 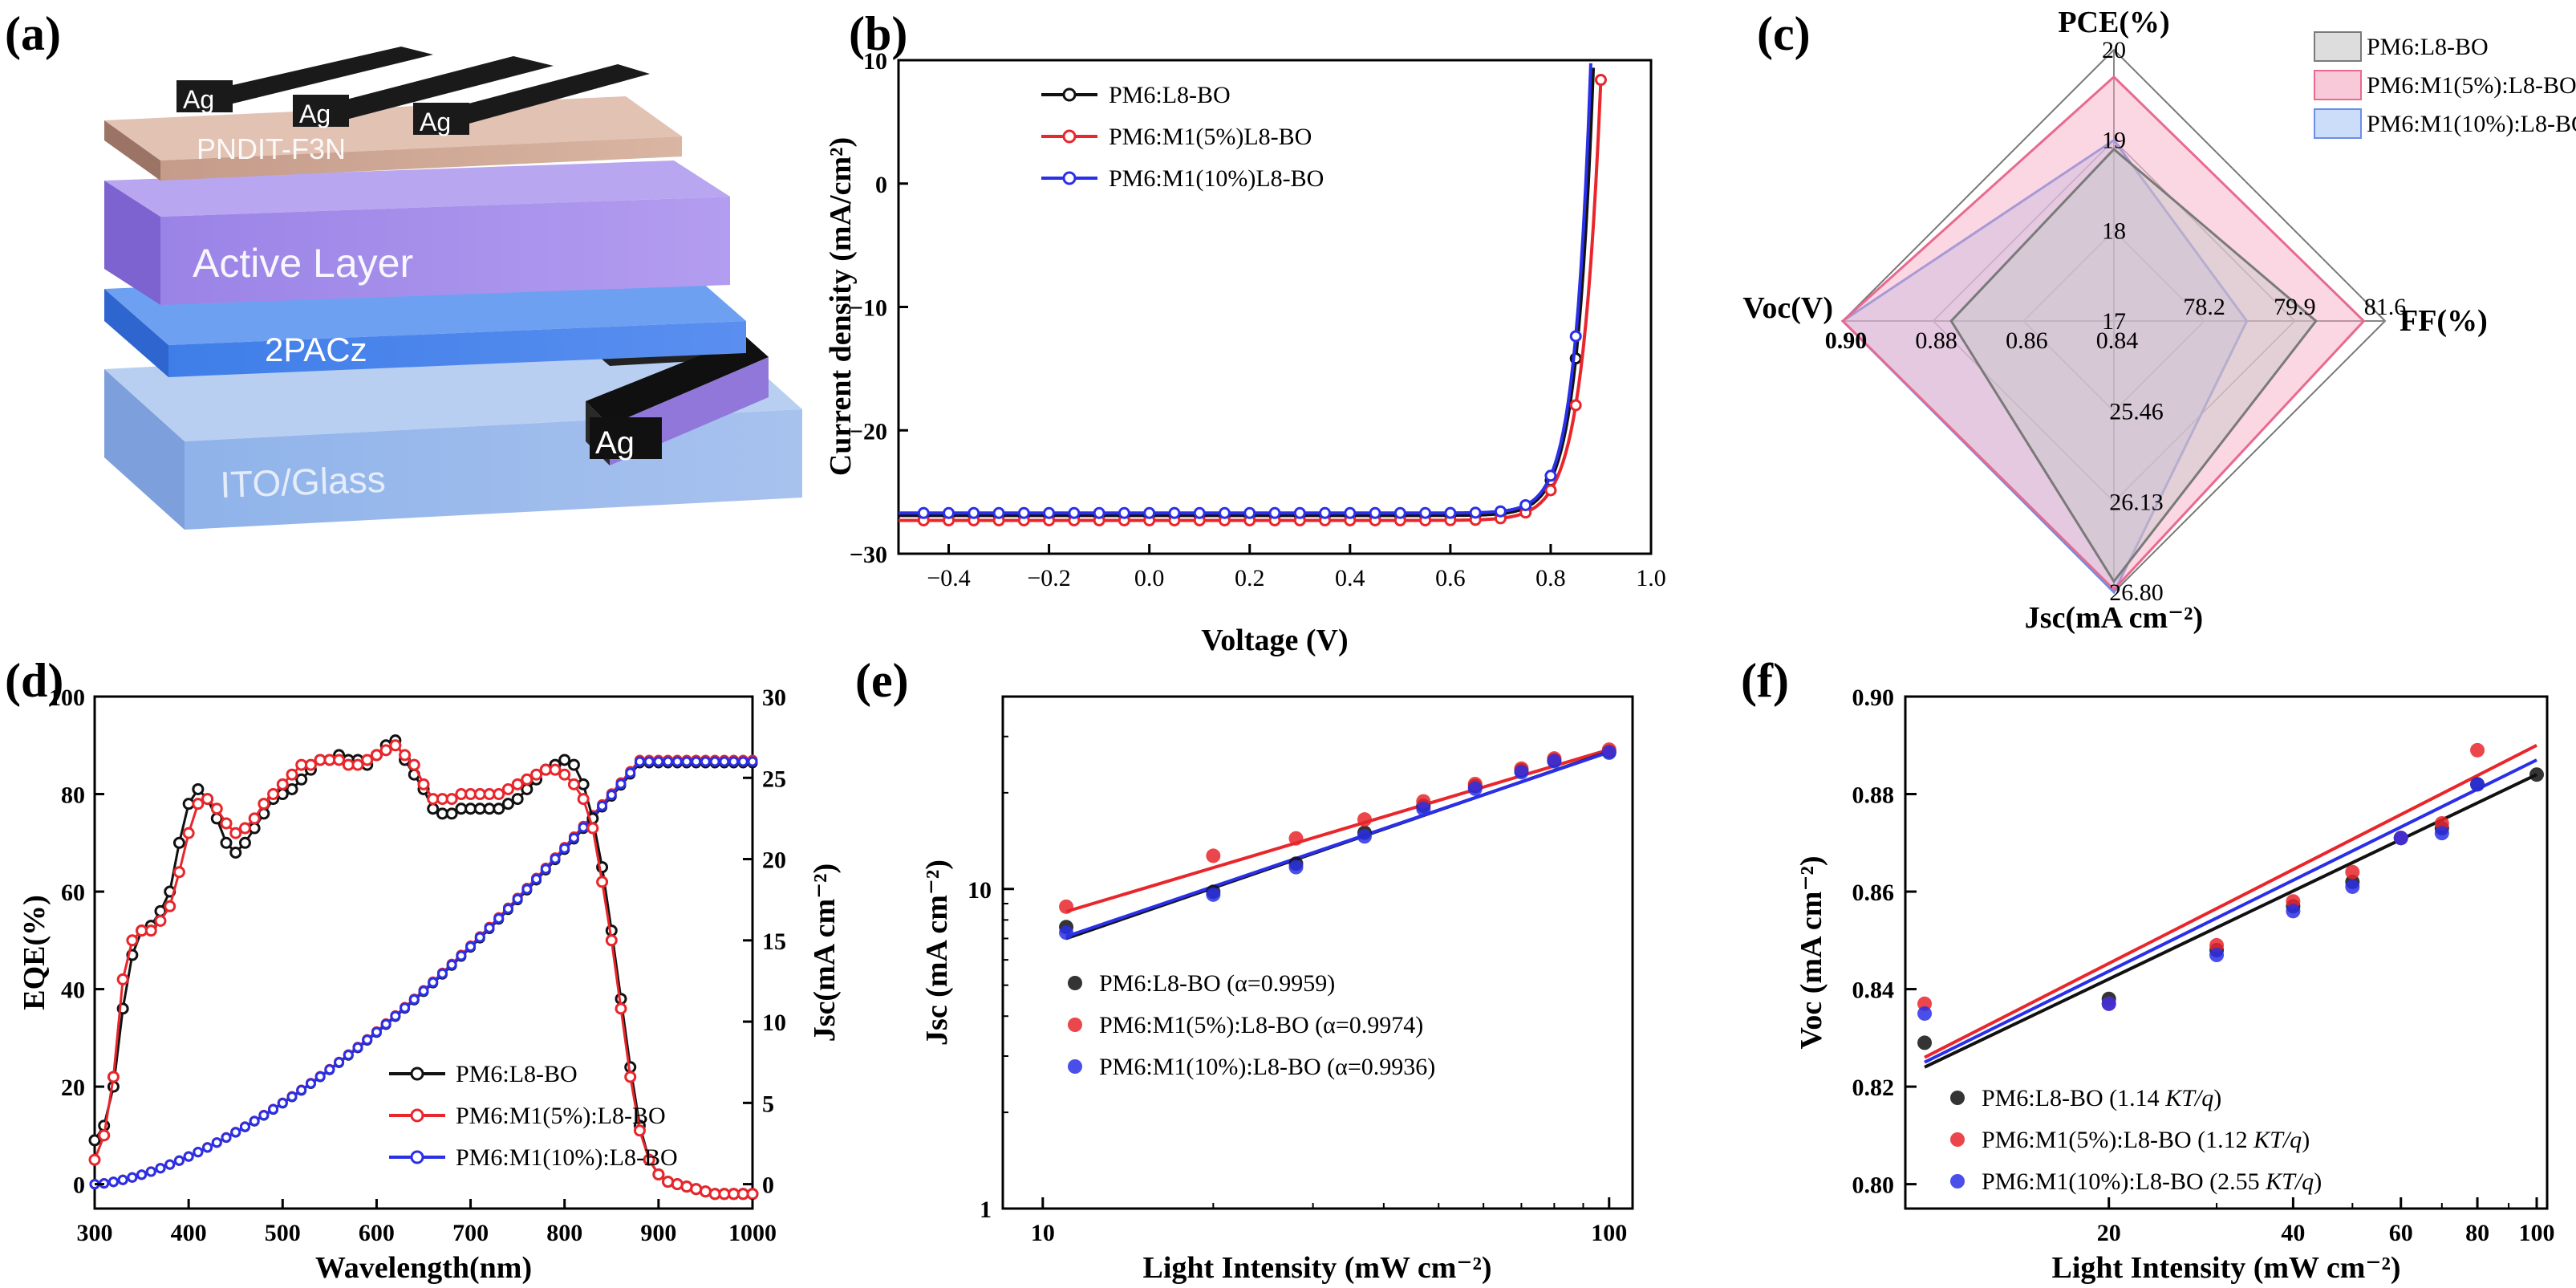 What do you see at coordinates (2471, 85) in the screenshot?
I see `legend-text-c-1: PM6:M1(5%):L8-BO` at bounding box center [2471, 85].